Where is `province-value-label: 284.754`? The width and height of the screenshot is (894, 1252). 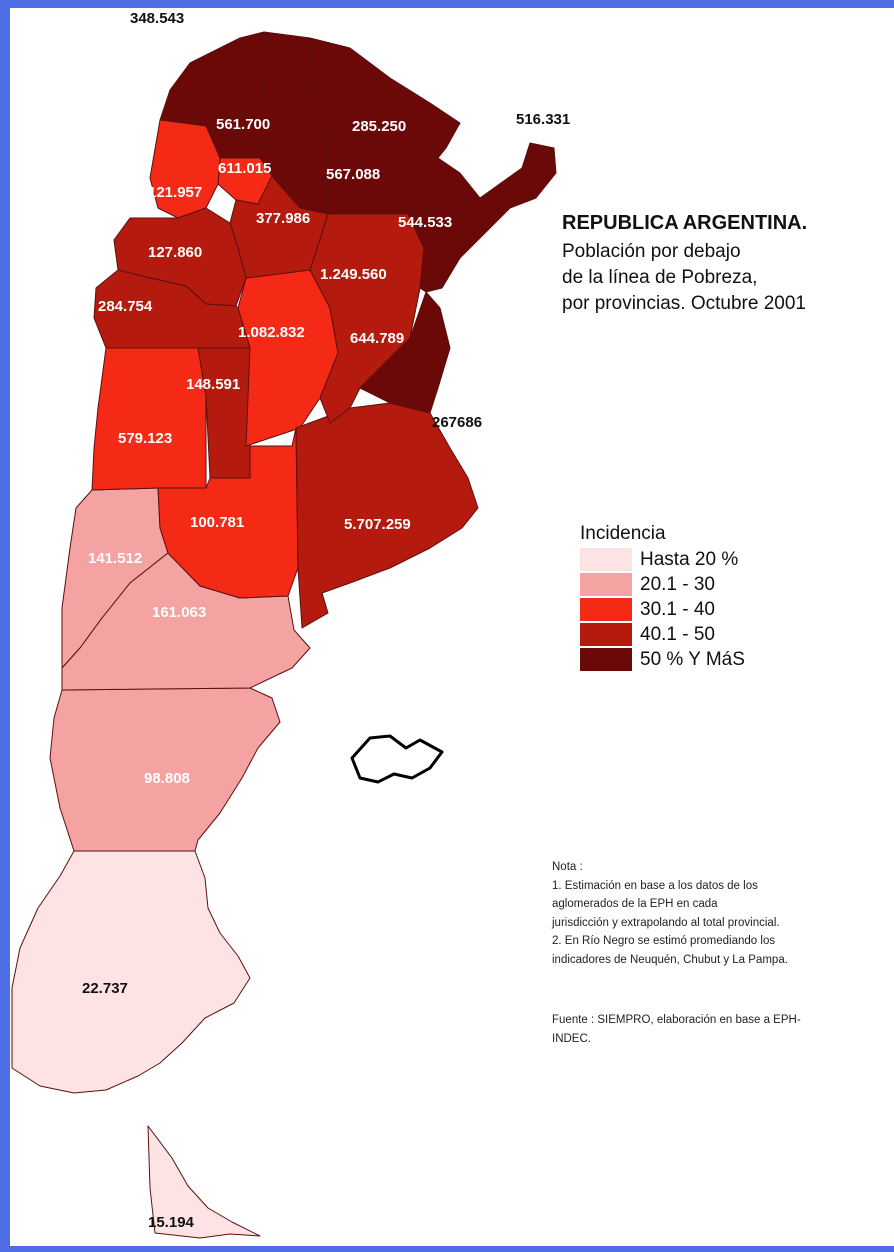
province-value-label: 284.754 is located at coordinates (125, 306).